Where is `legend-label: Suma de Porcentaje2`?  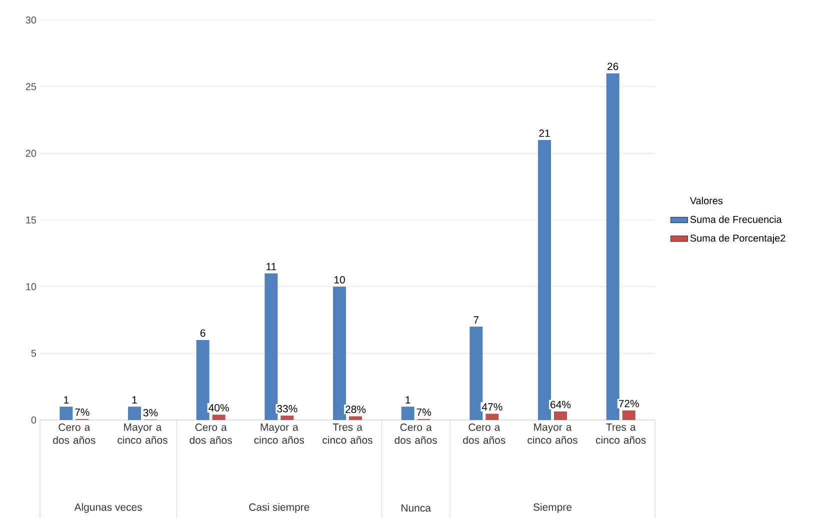
legend-label: Suma de Porcentaje2 is located at coordinates (738, 239).